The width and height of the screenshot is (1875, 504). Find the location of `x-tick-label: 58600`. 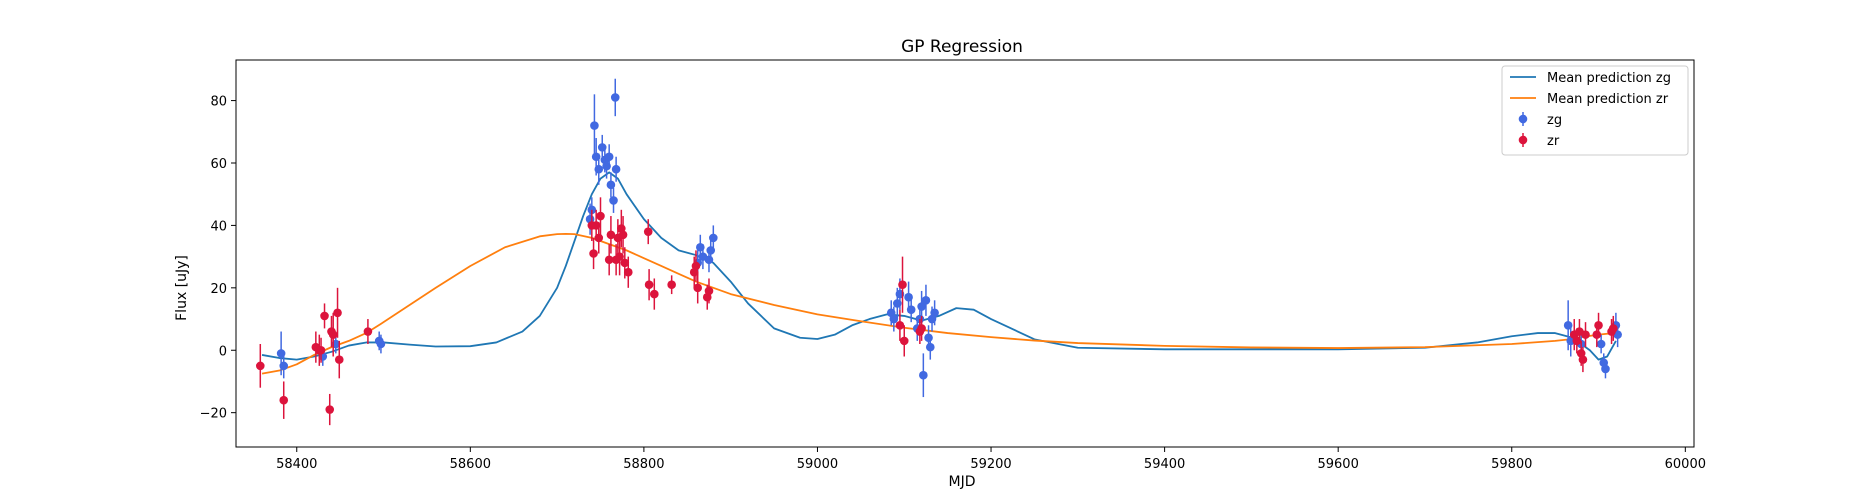

x-tick-label: 58600 is located at coordinates (470, 464).